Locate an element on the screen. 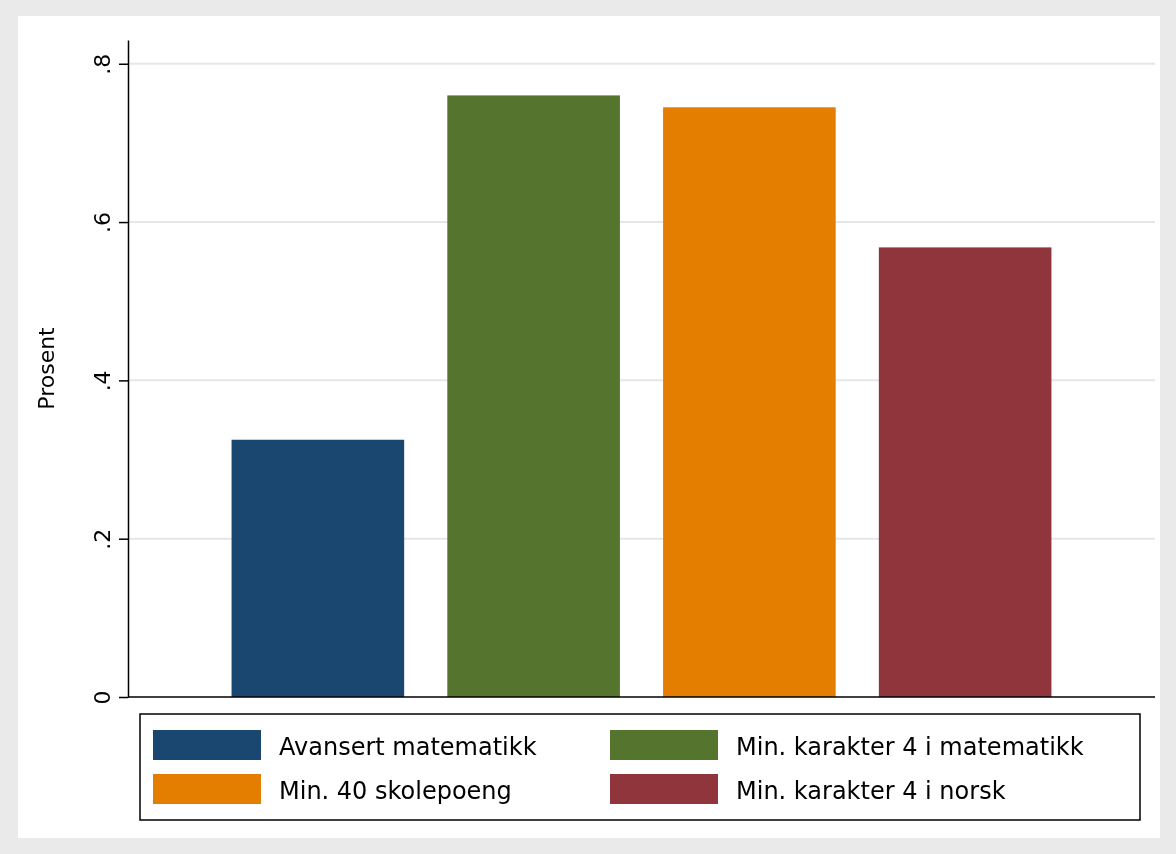 This screenshot has width=1176, height=854. legend-label: Avansert matematikk is located at coordinates (408, 747).